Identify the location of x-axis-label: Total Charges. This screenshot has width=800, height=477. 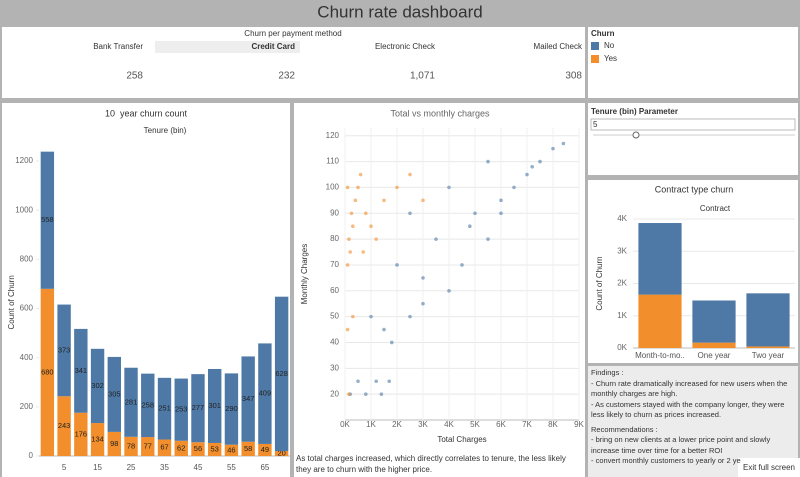
(461, 439).